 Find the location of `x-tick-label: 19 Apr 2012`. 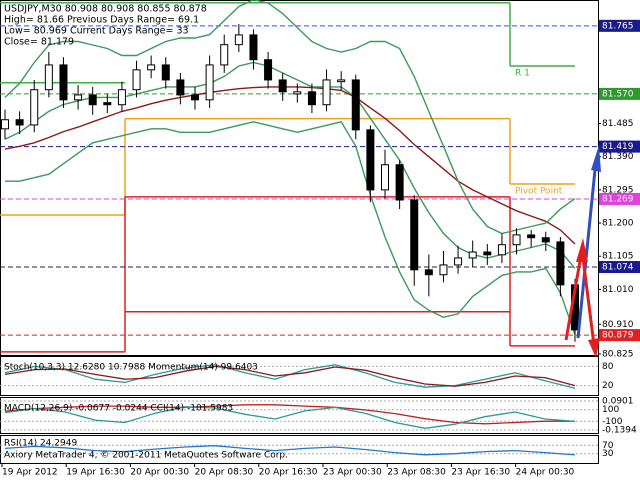

x-tick-label: 19 Apr 2012 is located at coordinates (30, 473).